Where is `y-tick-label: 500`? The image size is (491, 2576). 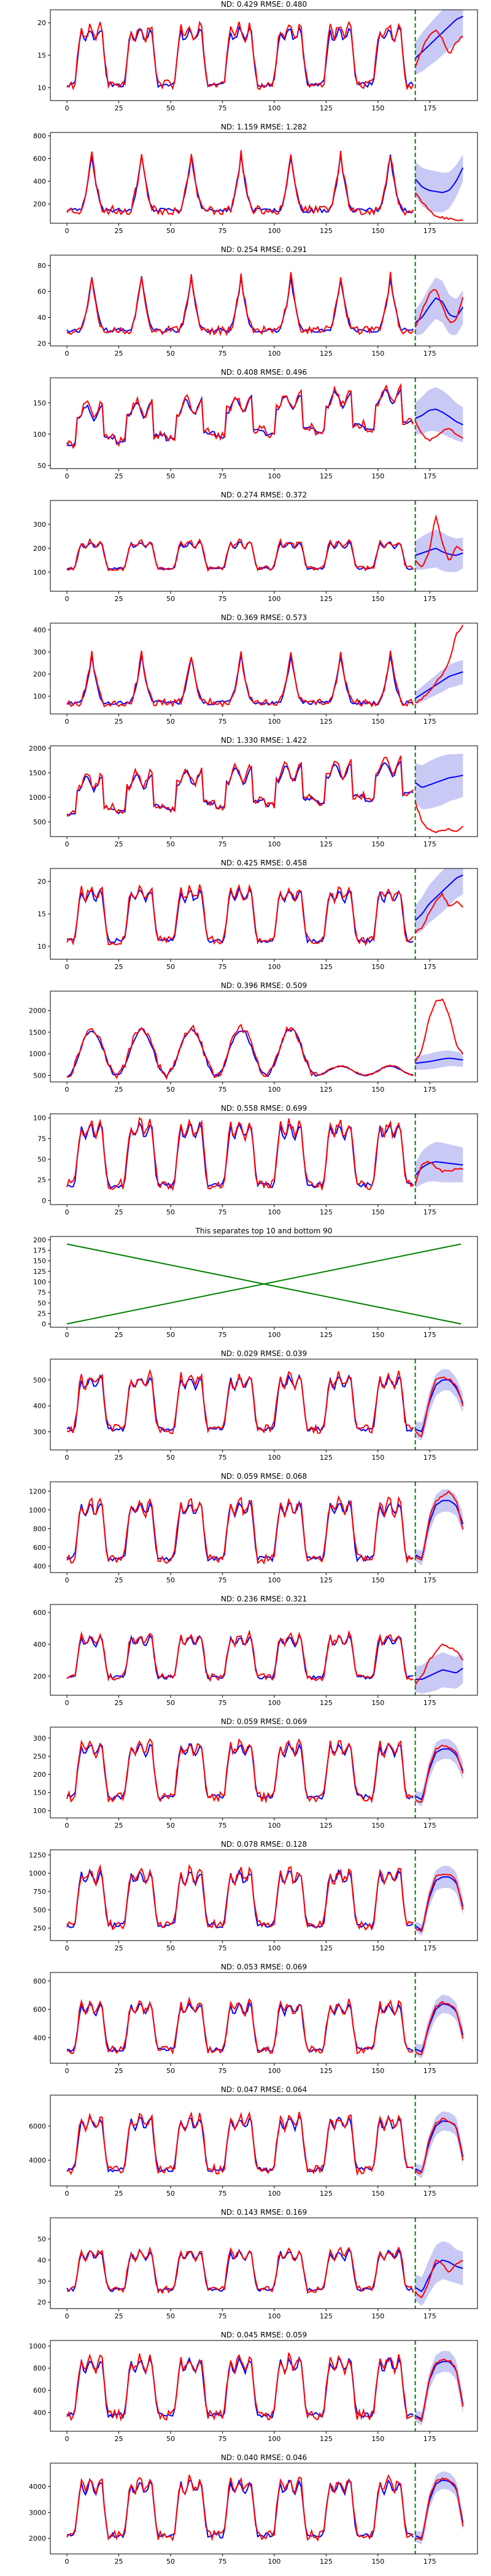
y-tick-label: 500 is located at coordinates (40, 822).